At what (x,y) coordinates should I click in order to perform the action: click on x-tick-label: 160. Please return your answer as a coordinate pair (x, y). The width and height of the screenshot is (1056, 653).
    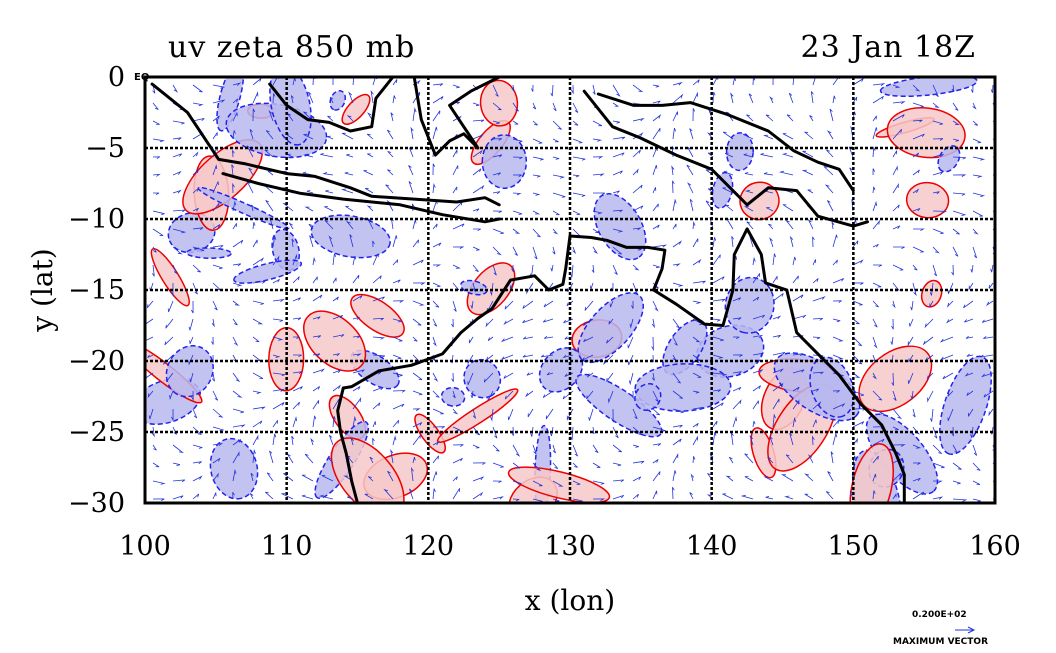
    Looking at the image, I should click on (995, 546).